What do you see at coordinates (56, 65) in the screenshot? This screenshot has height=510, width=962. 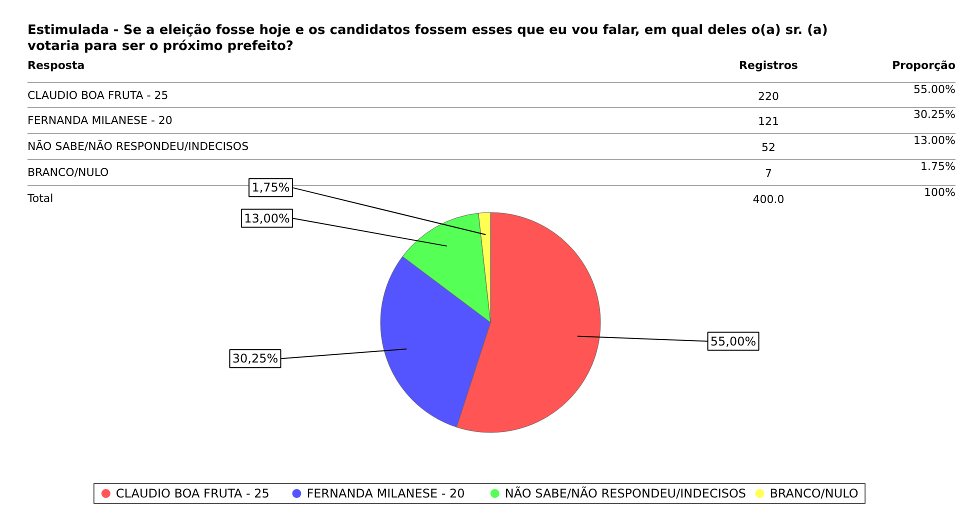 I see `text: Resposta` at bounding box center [56, 65].